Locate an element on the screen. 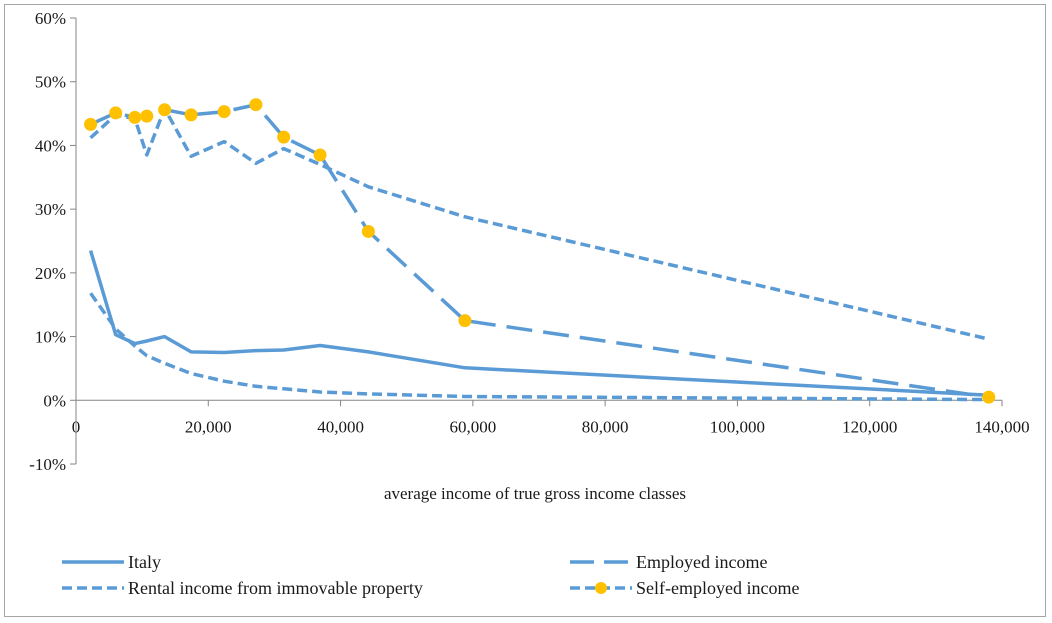 The height and width of the screenshot is (623, 1052). y-tick-label: 20% is located at coordinates (50, 273).